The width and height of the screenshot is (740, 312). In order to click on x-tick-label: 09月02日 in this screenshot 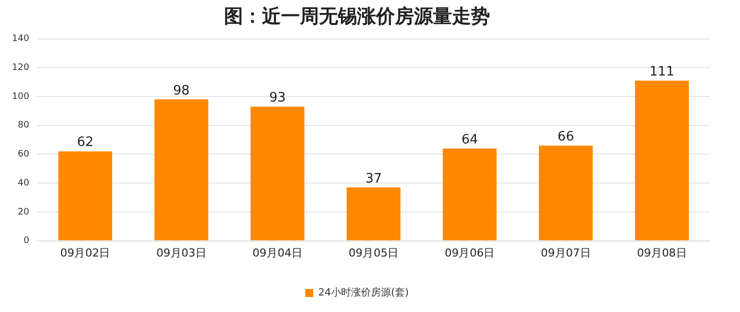, I will do `click(85, 253)`.